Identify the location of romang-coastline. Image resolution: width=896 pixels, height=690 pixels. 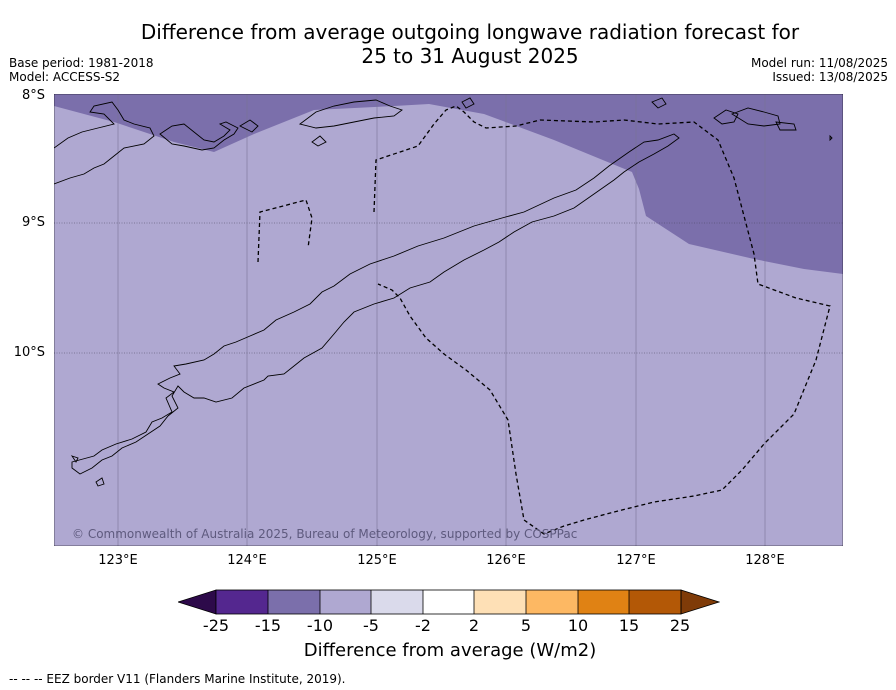
(468, 103).